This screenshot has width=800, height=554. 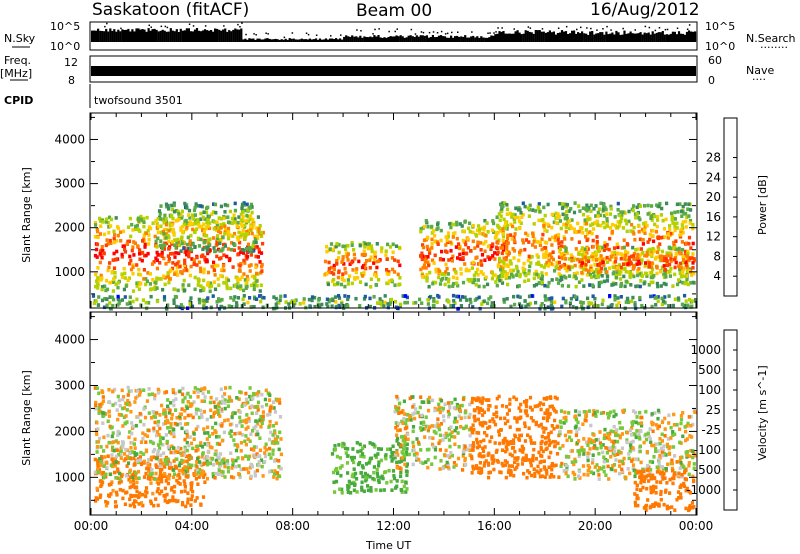 I want to click on colorbar-tick-label: 8, so click(x=717, y=256).